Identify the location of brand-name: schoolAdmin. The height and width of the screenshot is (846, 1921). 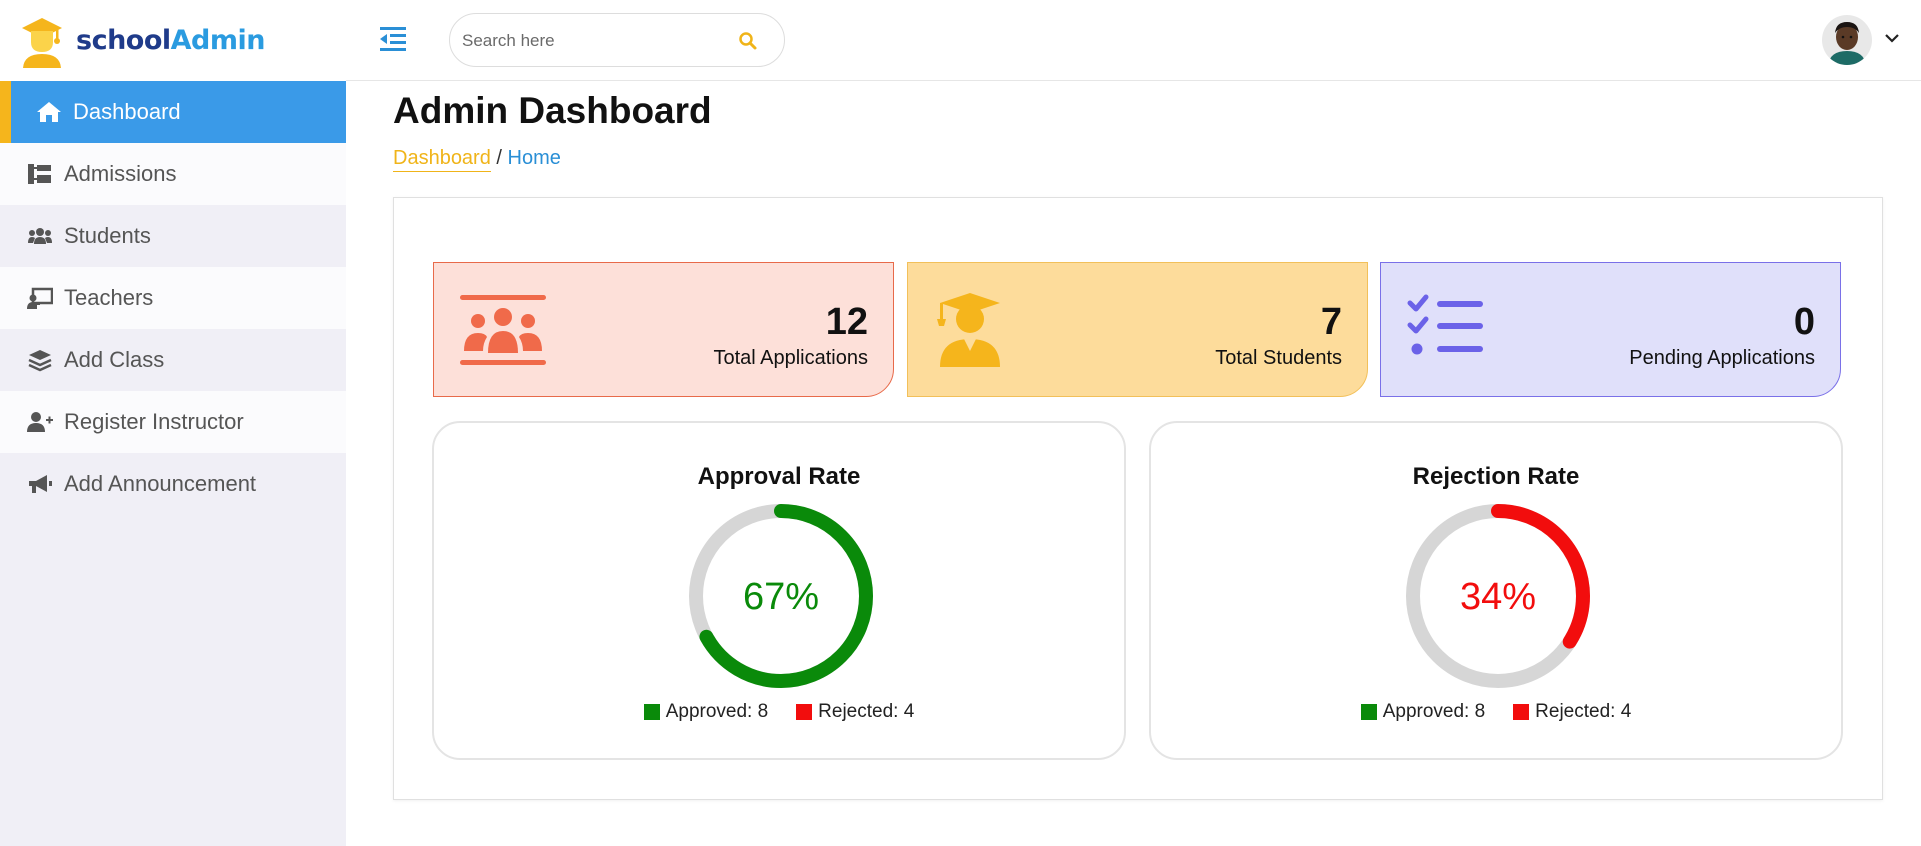
(171, 40).